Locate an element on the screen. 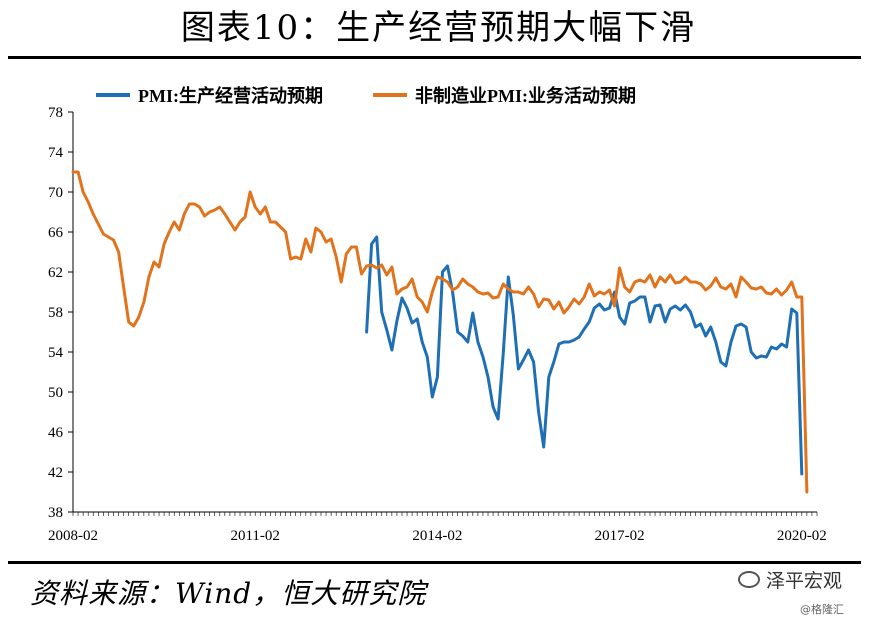 Image resolution: width=877 pixels, height=622 pixels. y-tick-label: 74 is located at coordinates (56, 153).